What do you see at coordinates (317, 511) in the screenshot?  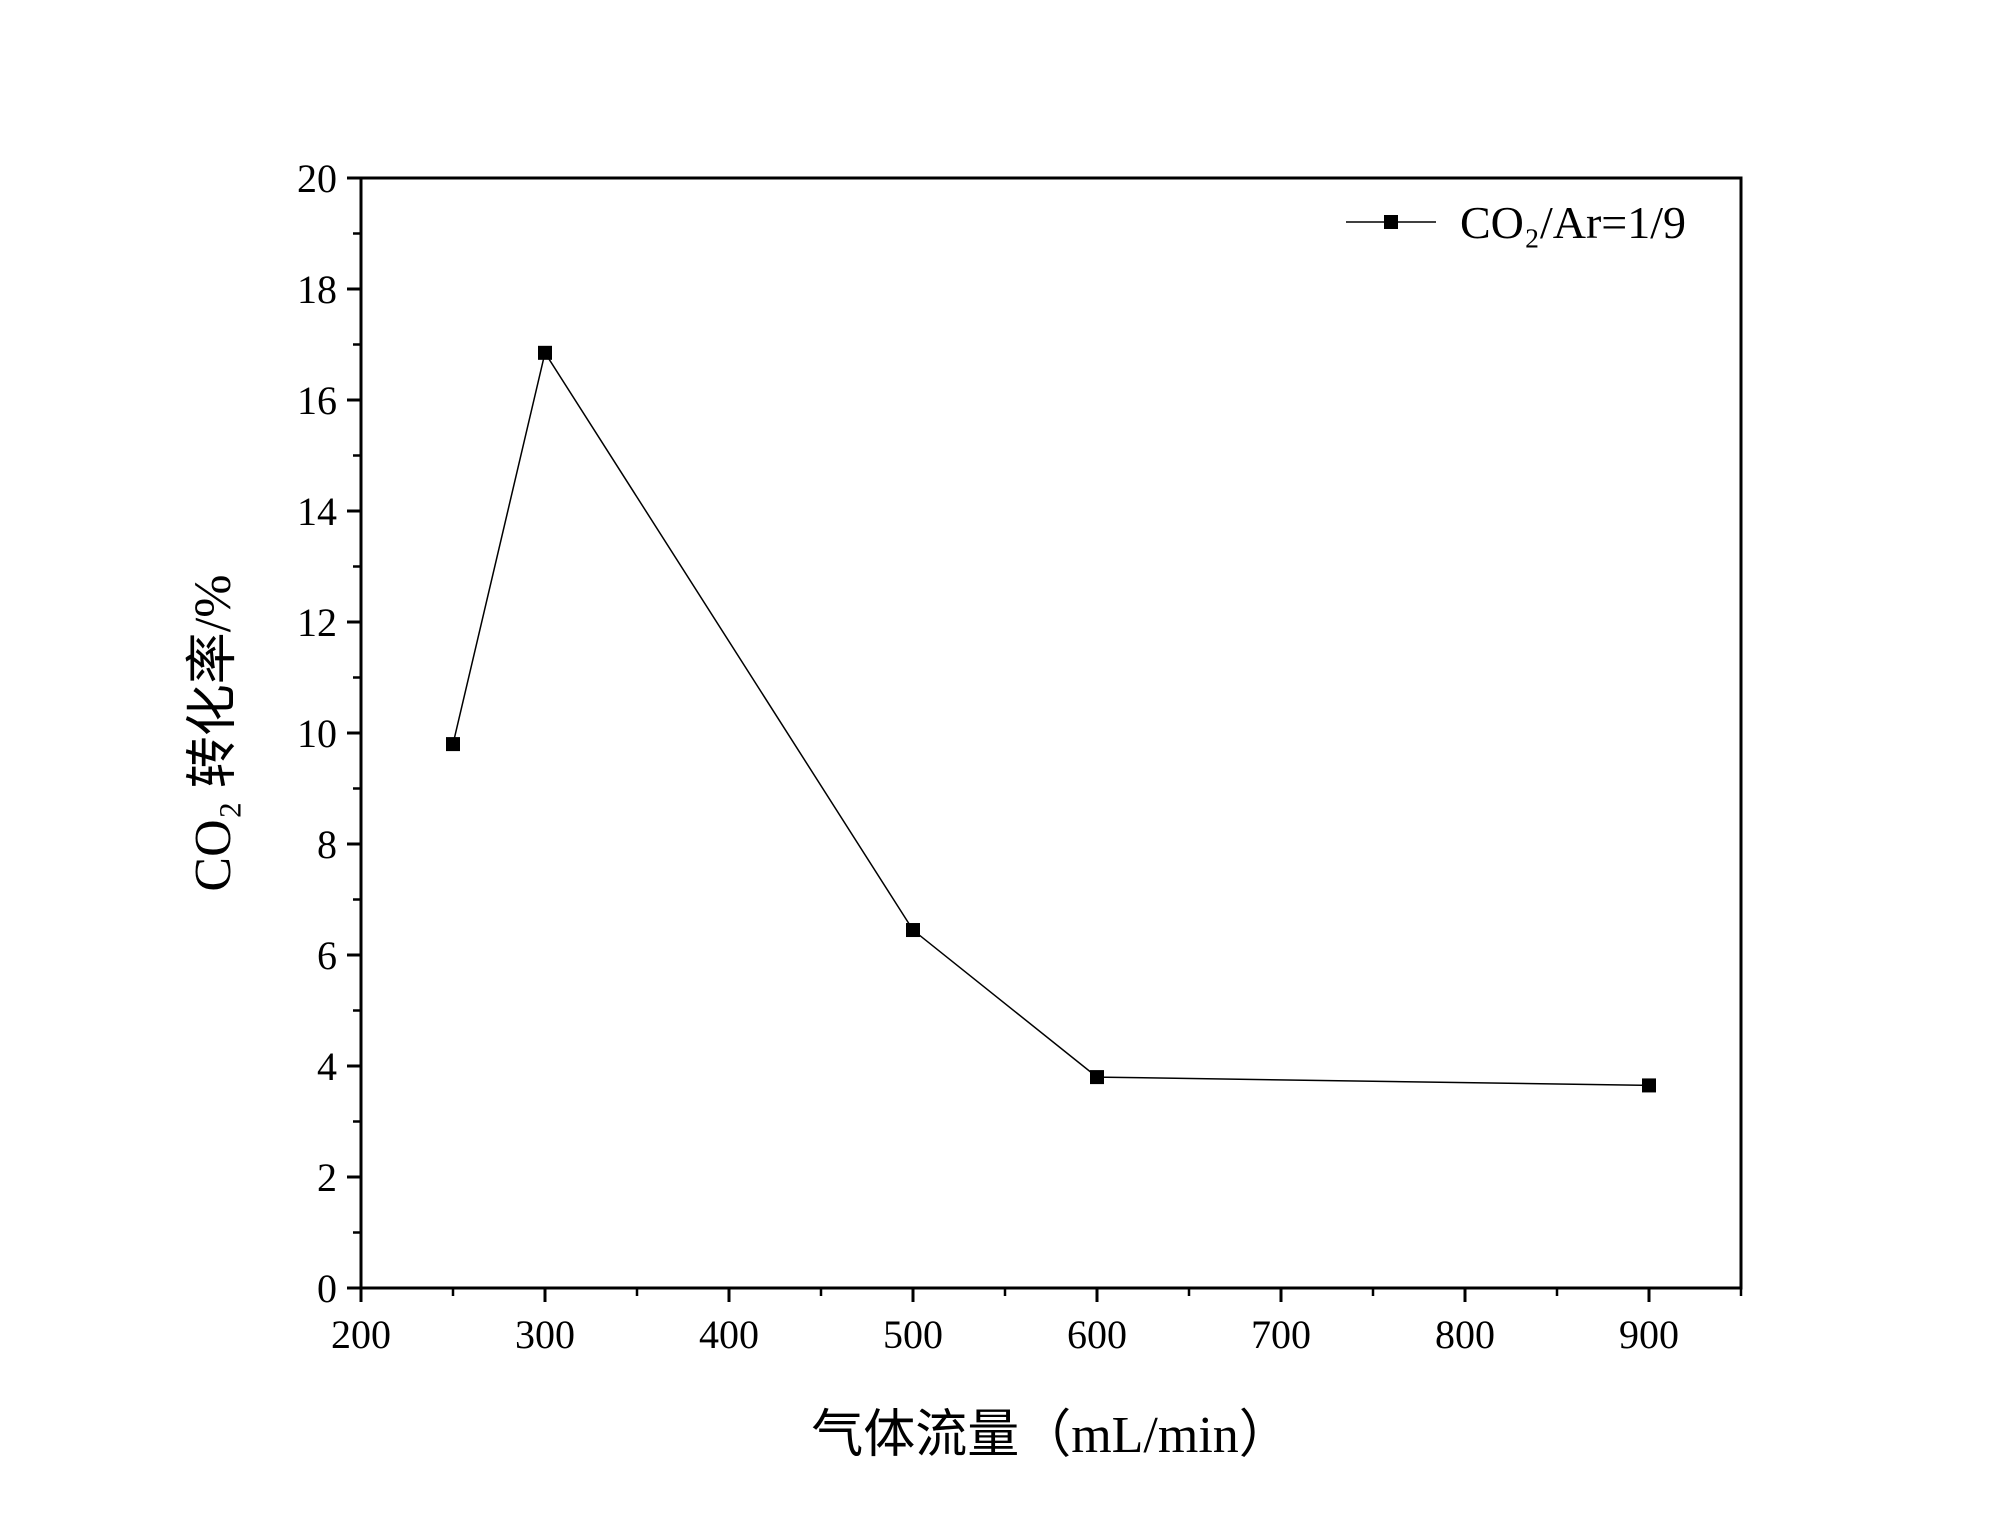 I see `y-tick-label: 14` at bounding box center [317, 511].